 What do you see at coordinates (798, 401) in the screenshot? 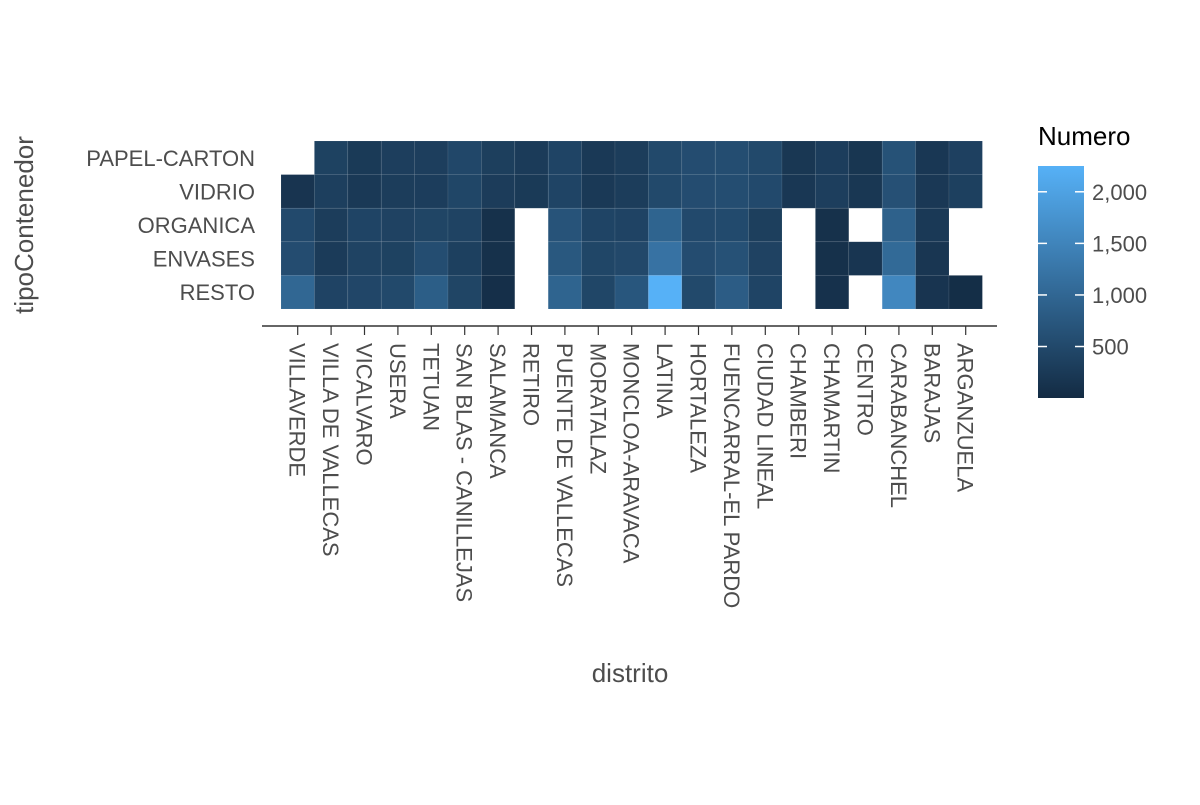
I see `x-tick-label: CHAMBERI` at bounding box center [798, 401].